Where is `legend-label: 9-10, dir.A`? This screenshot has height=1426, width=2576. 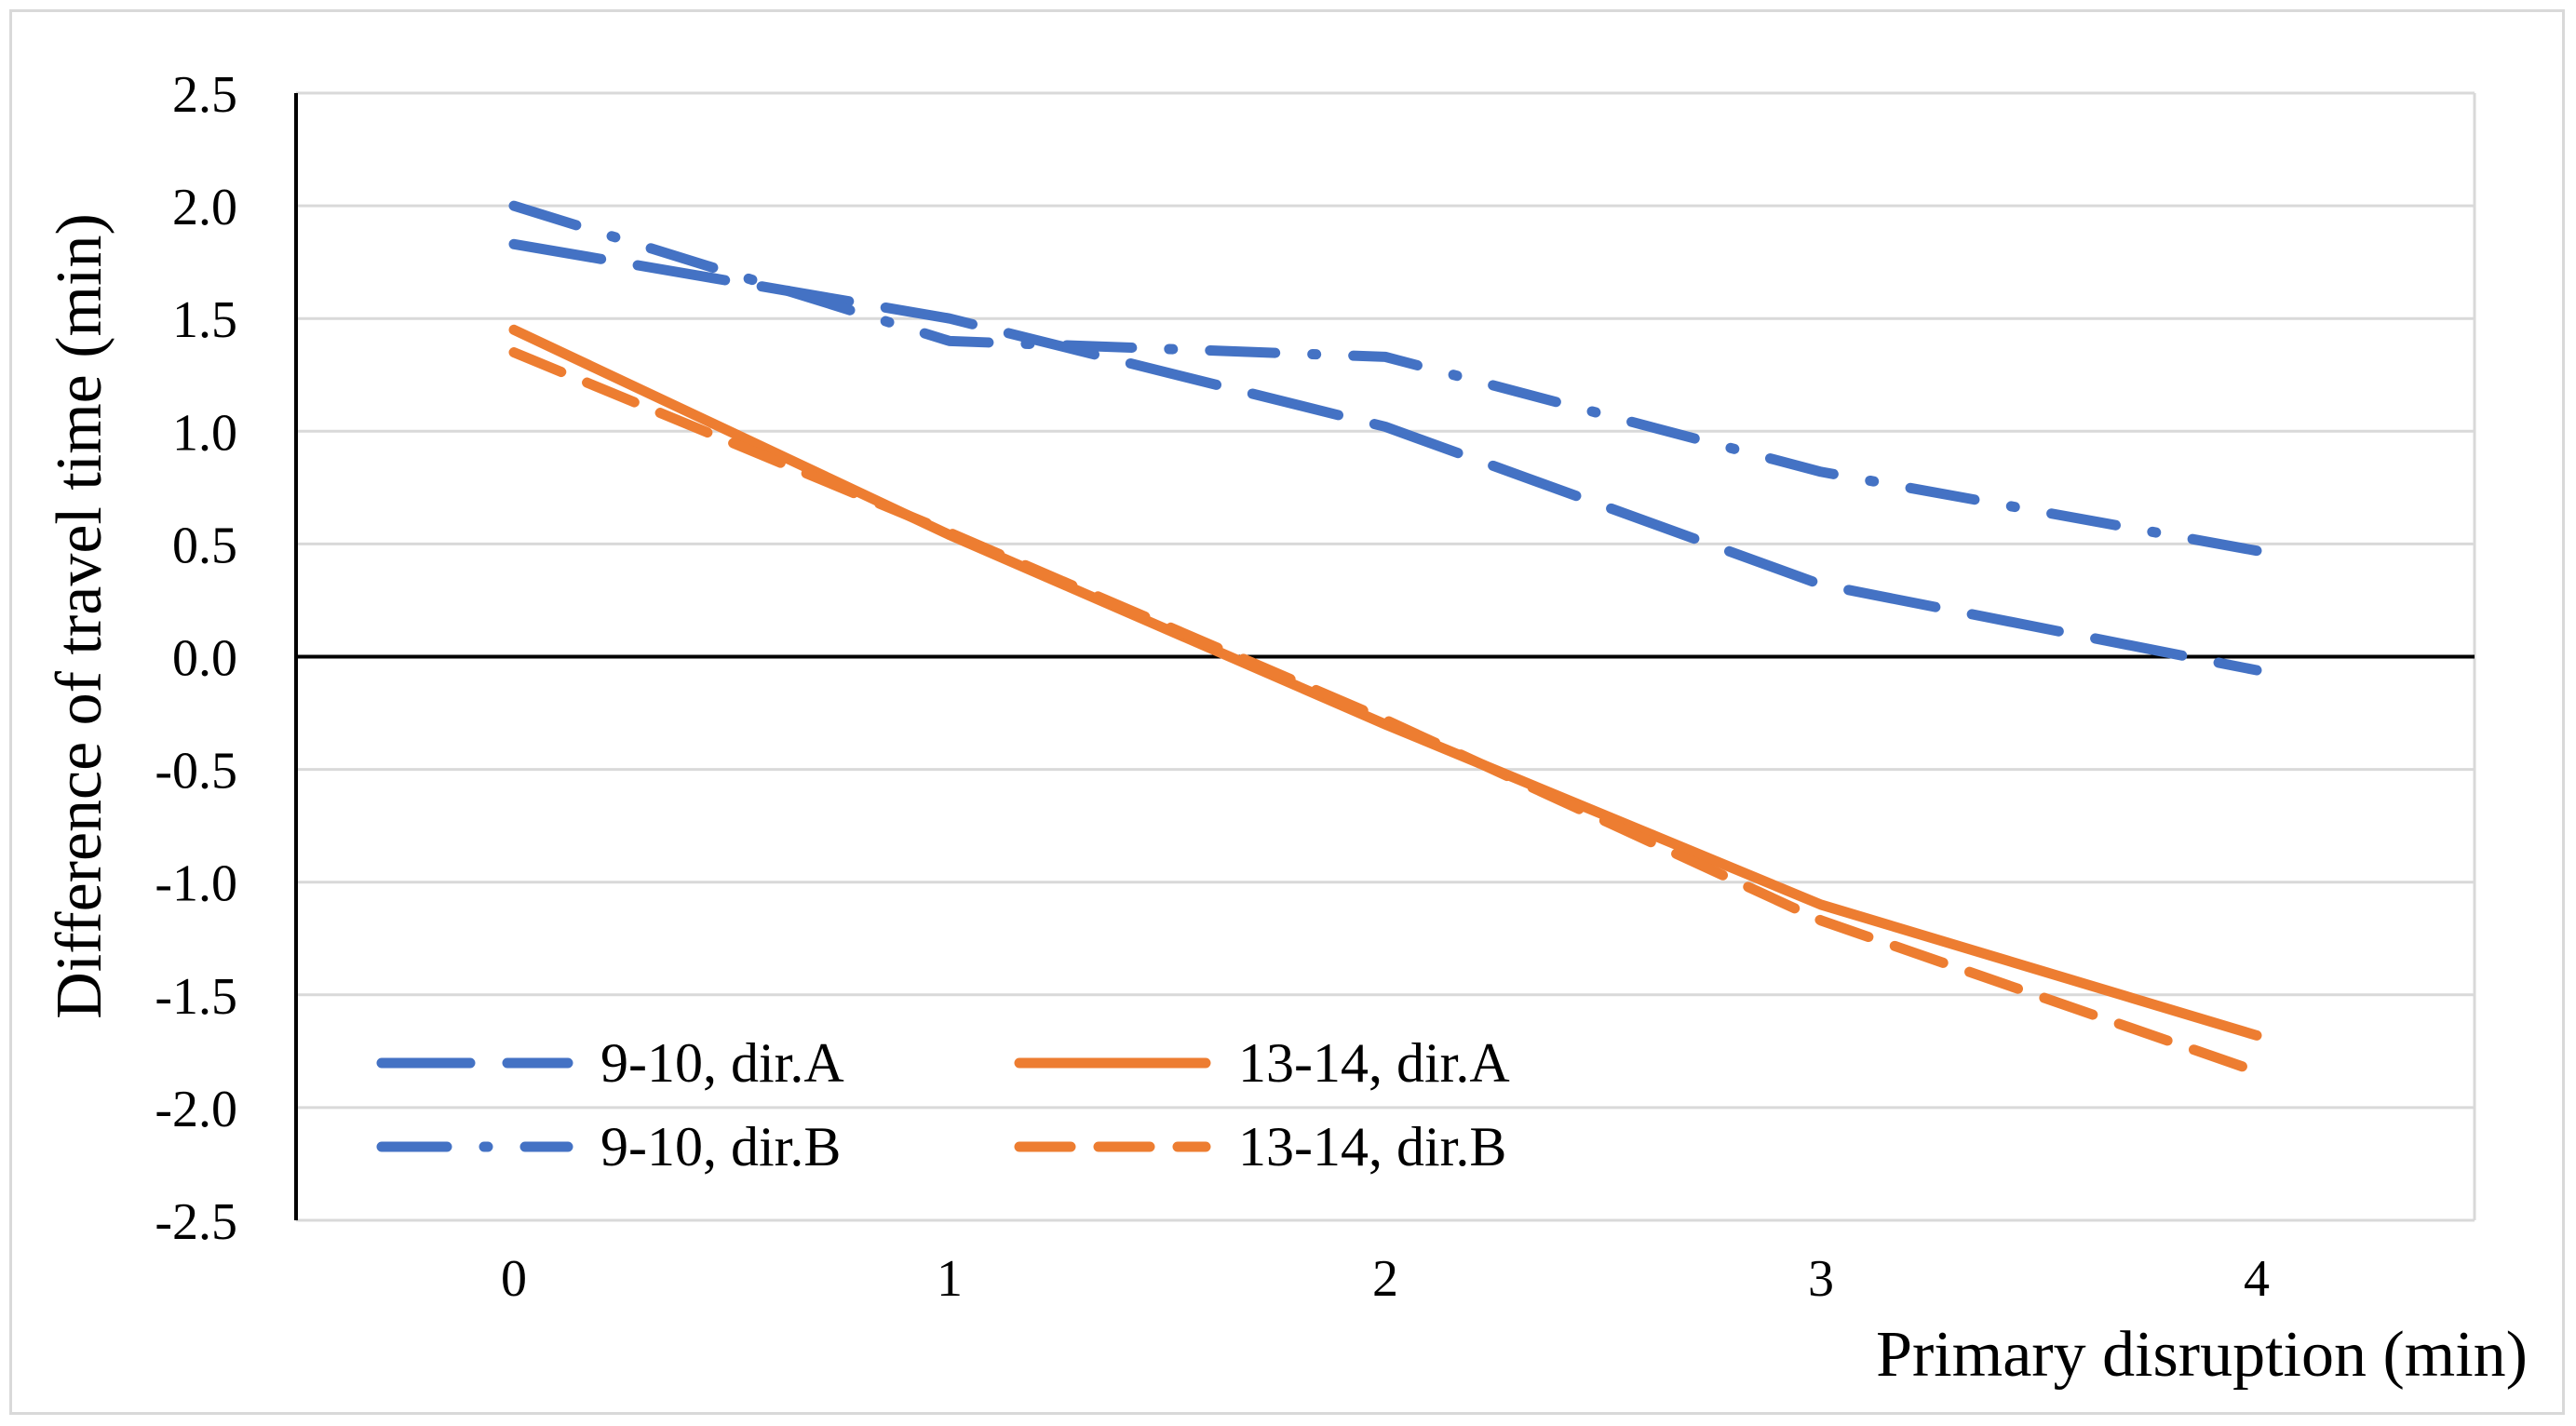
legend-label: 9-10, dir.A is located at coordinates (722, 1063).